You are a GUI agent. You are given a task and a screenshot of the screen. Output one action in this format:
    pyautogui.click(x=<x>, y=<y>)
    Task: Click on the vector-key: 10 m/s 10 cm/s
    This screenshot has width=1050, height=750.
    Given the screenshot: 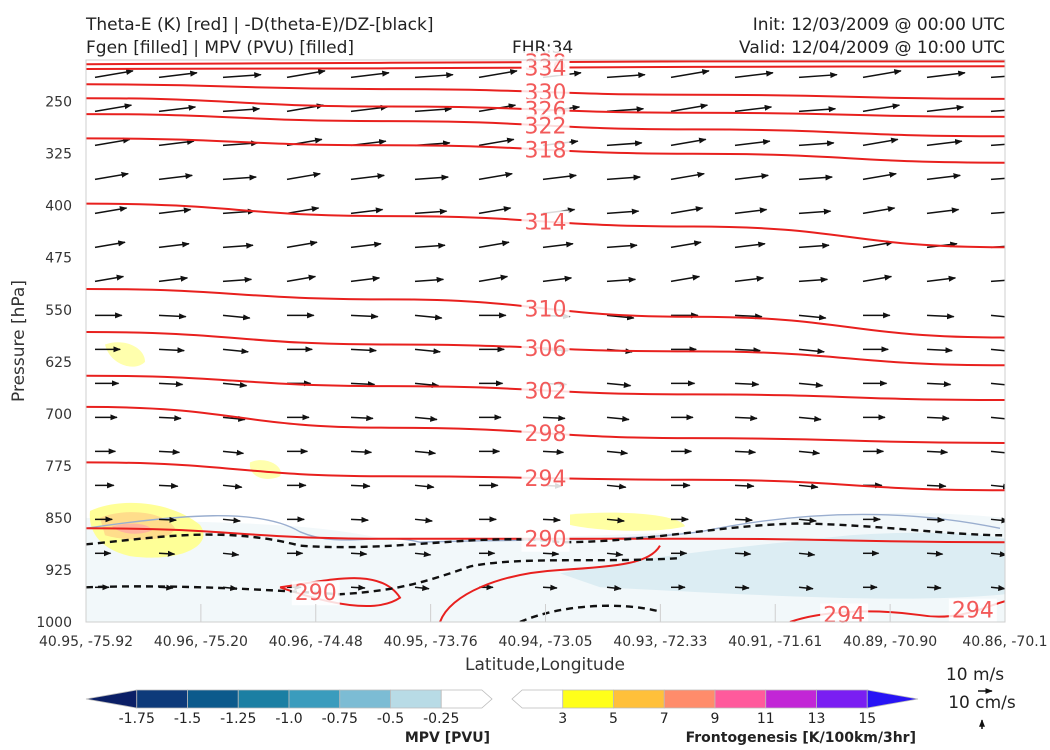 What is the action you would take?
    pyautogui.click(x=981, y=697)
    